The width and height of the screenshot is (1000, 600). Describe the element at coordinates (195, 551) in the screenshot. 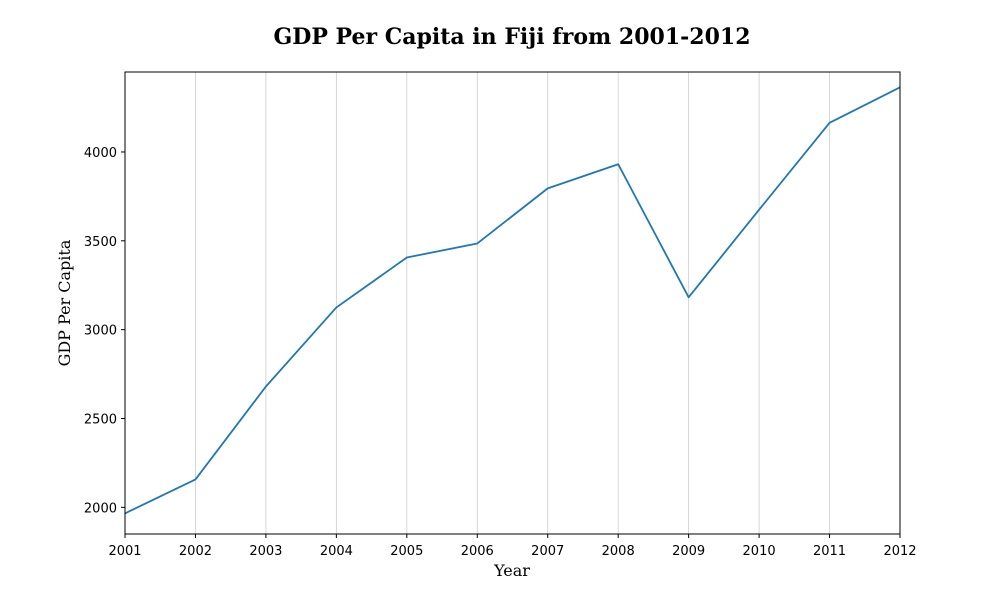

I see `x-tick-label: 2002` at that location.